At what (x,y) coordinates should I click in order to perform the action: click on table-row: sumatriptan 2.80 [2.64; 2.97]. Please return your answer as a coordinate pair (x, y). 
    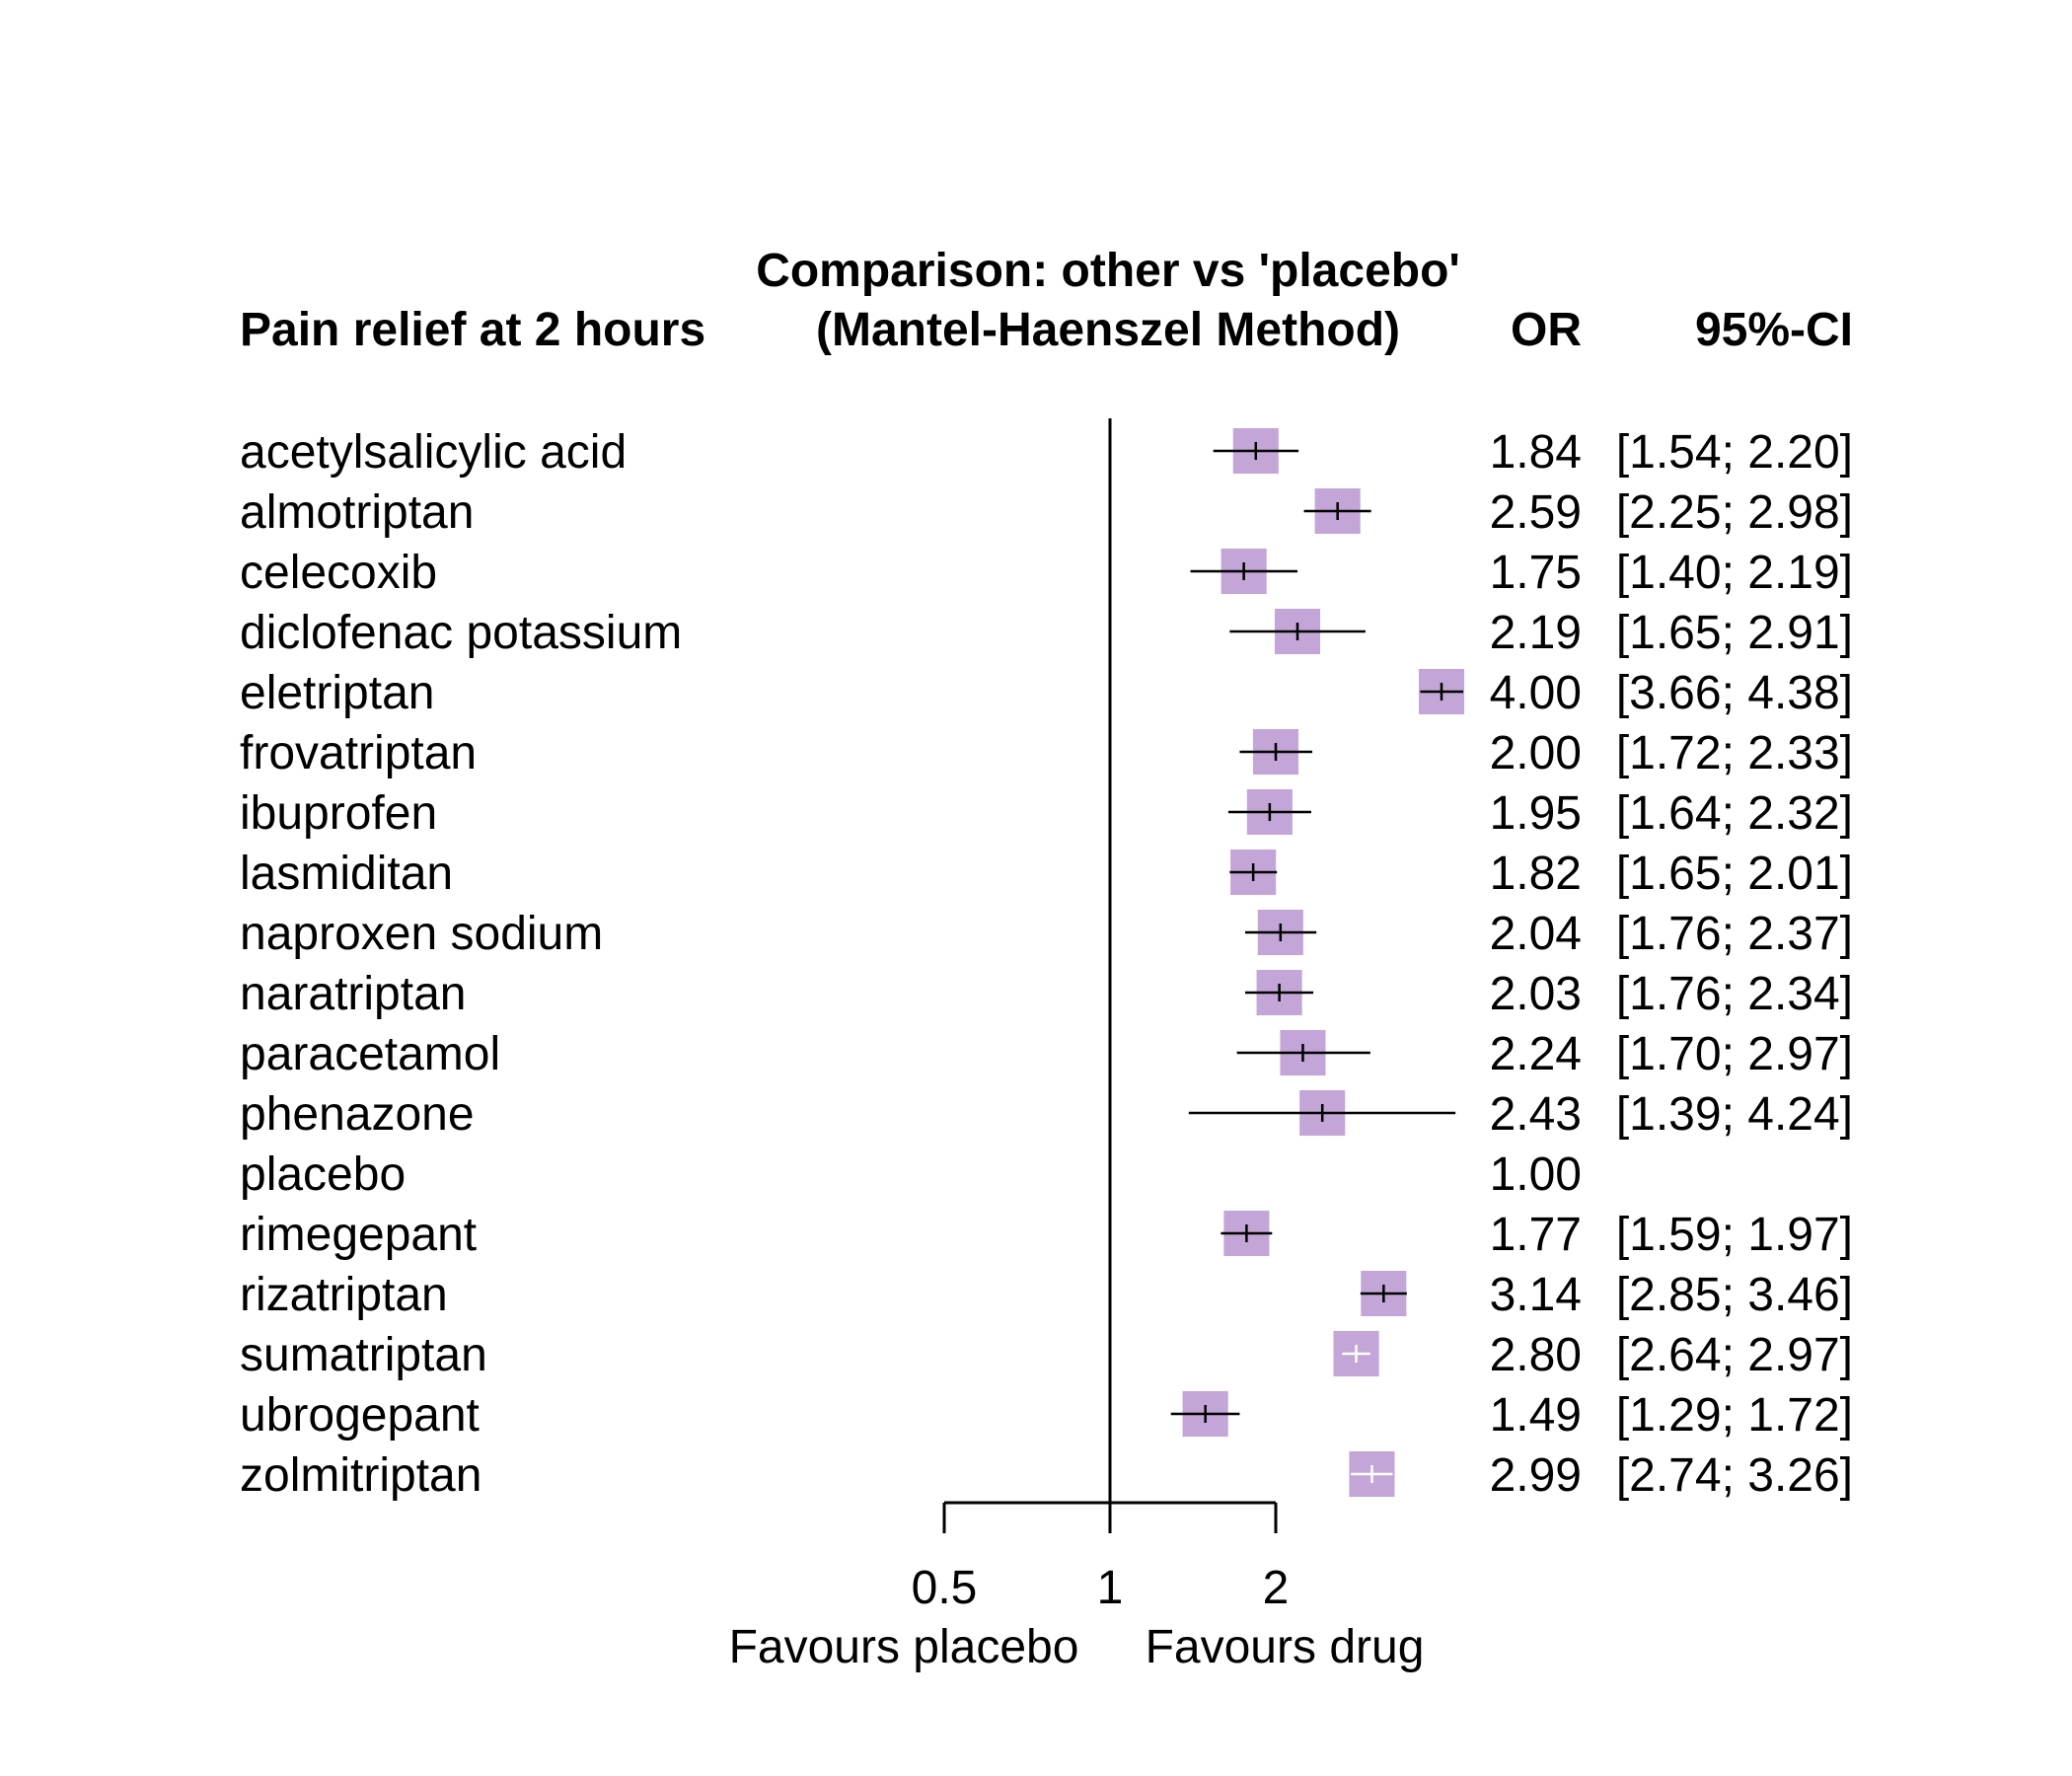
    Looking at the image, I should click on (1046, 1355).